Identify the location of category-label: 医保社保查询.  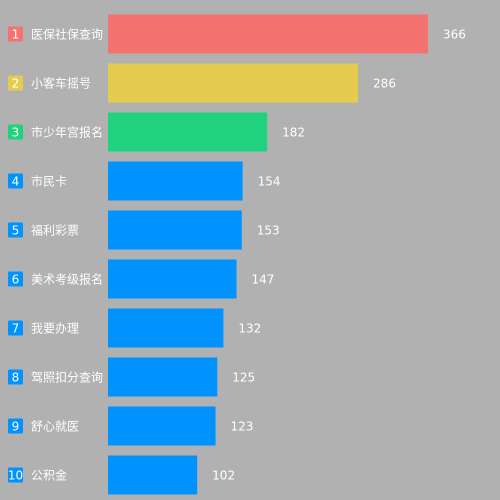
(67, 34).